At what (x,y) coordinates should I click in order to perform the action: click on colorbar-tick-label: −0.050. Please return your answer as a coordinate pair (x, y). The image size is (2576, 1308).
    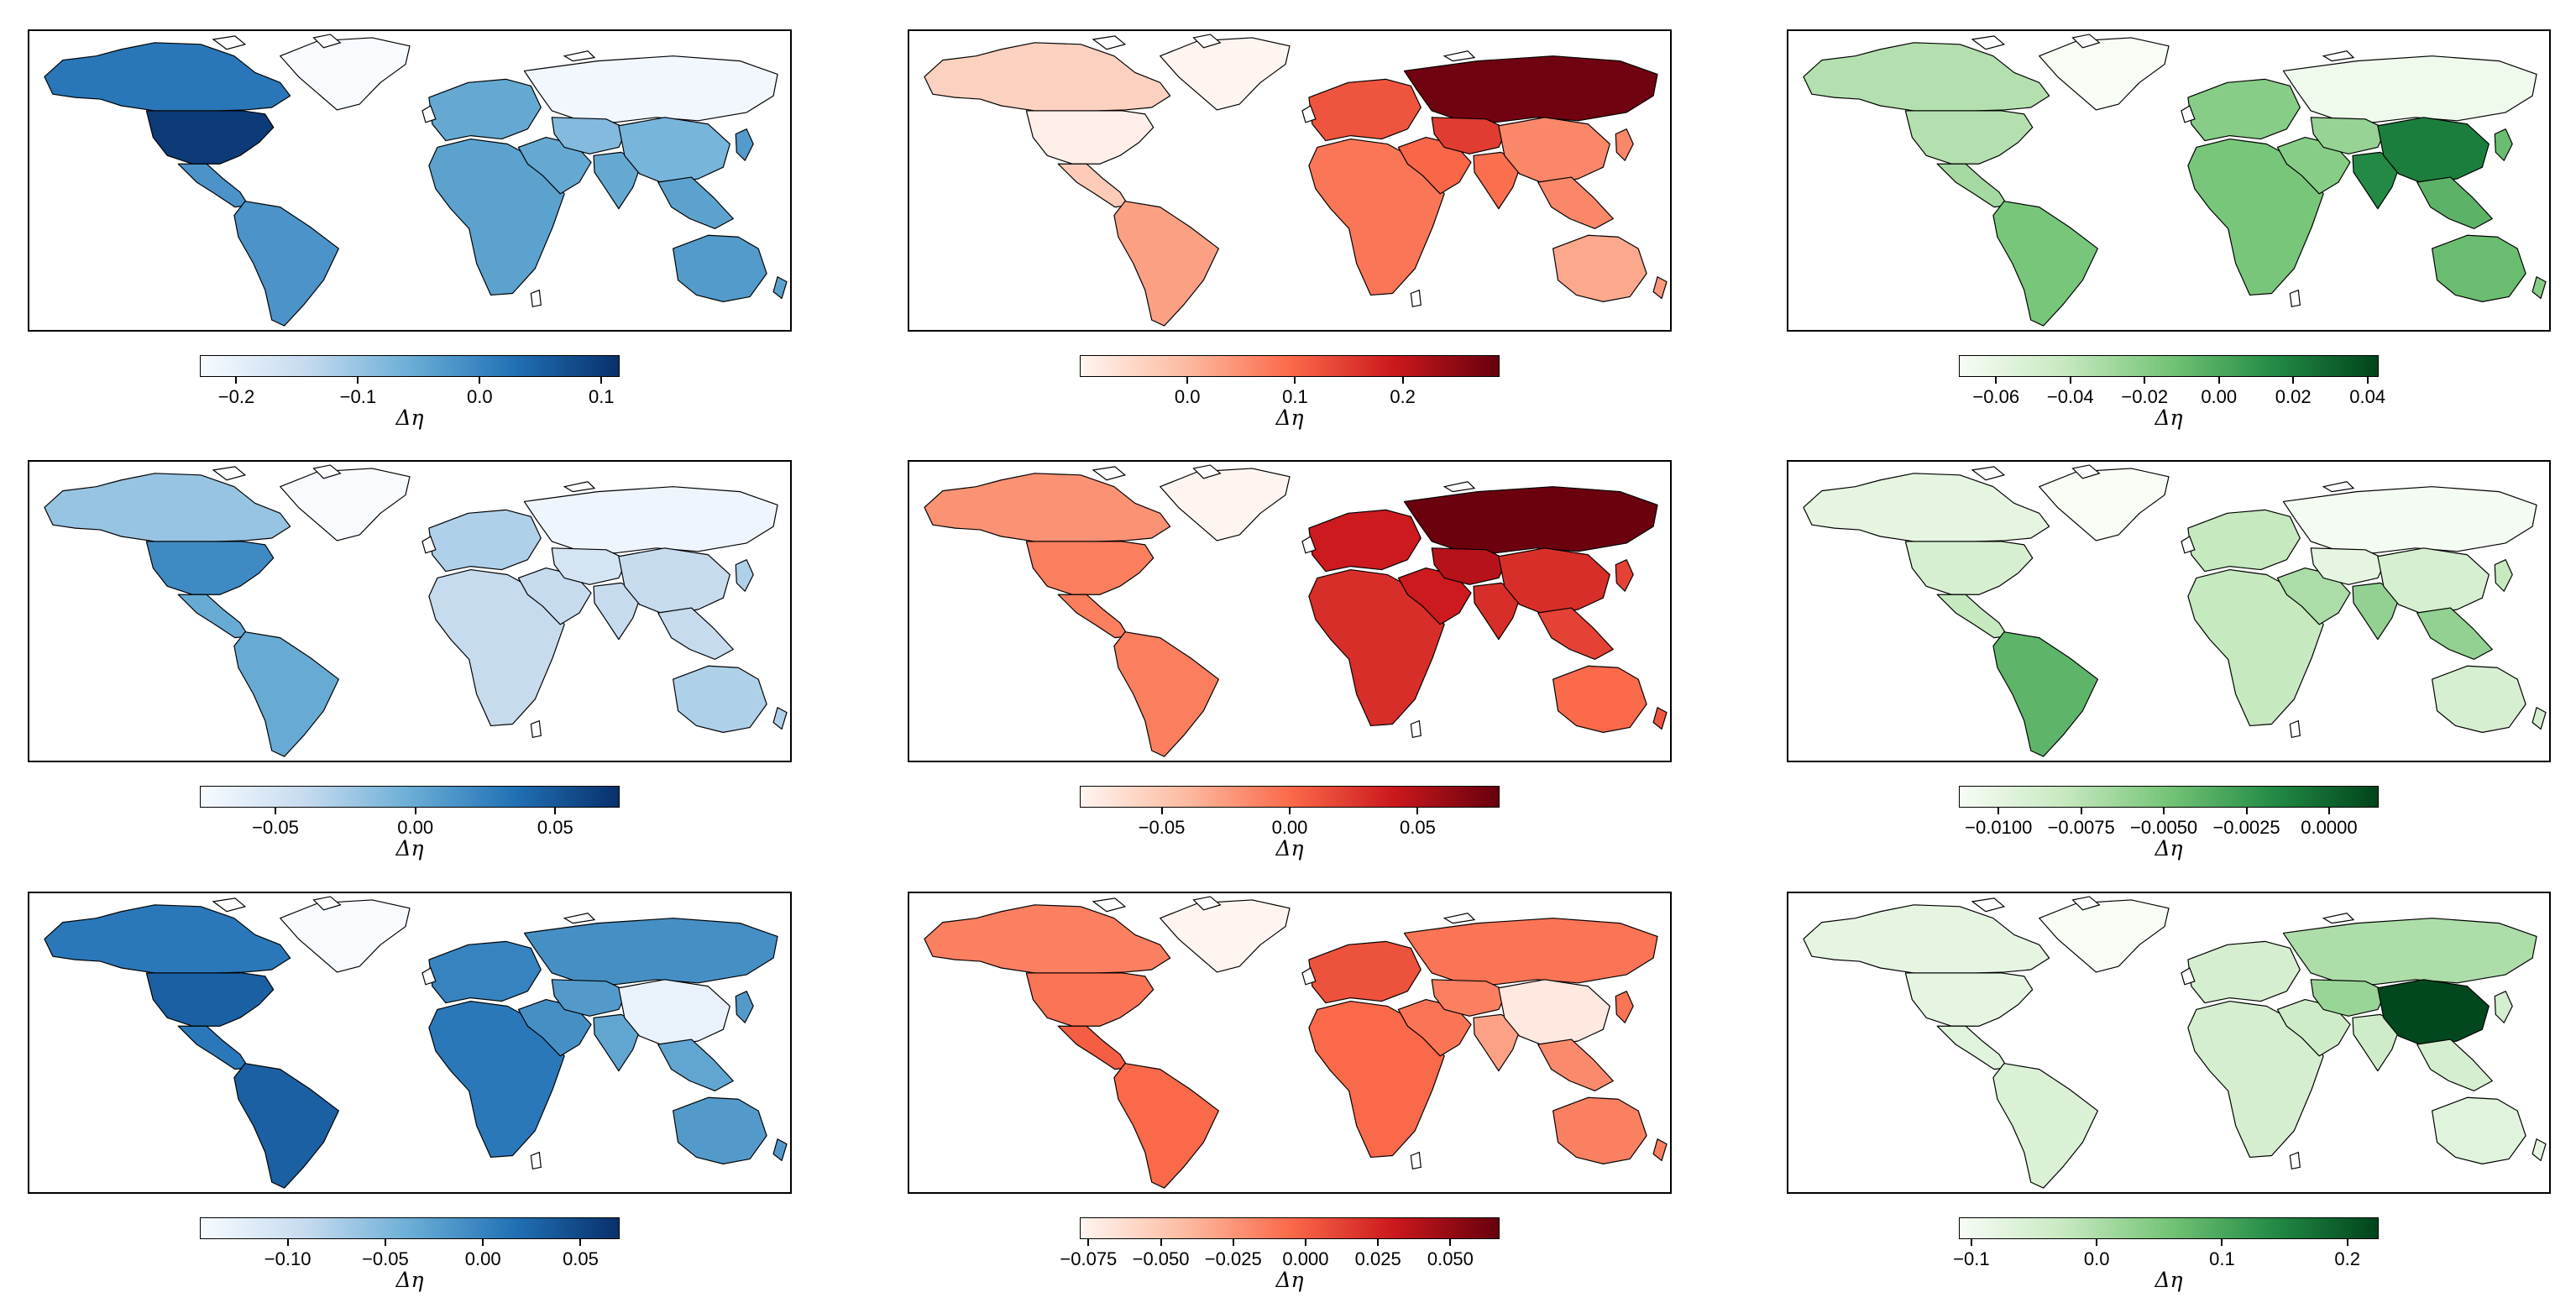
    Looking at the image, I should click on (1161, 1259).